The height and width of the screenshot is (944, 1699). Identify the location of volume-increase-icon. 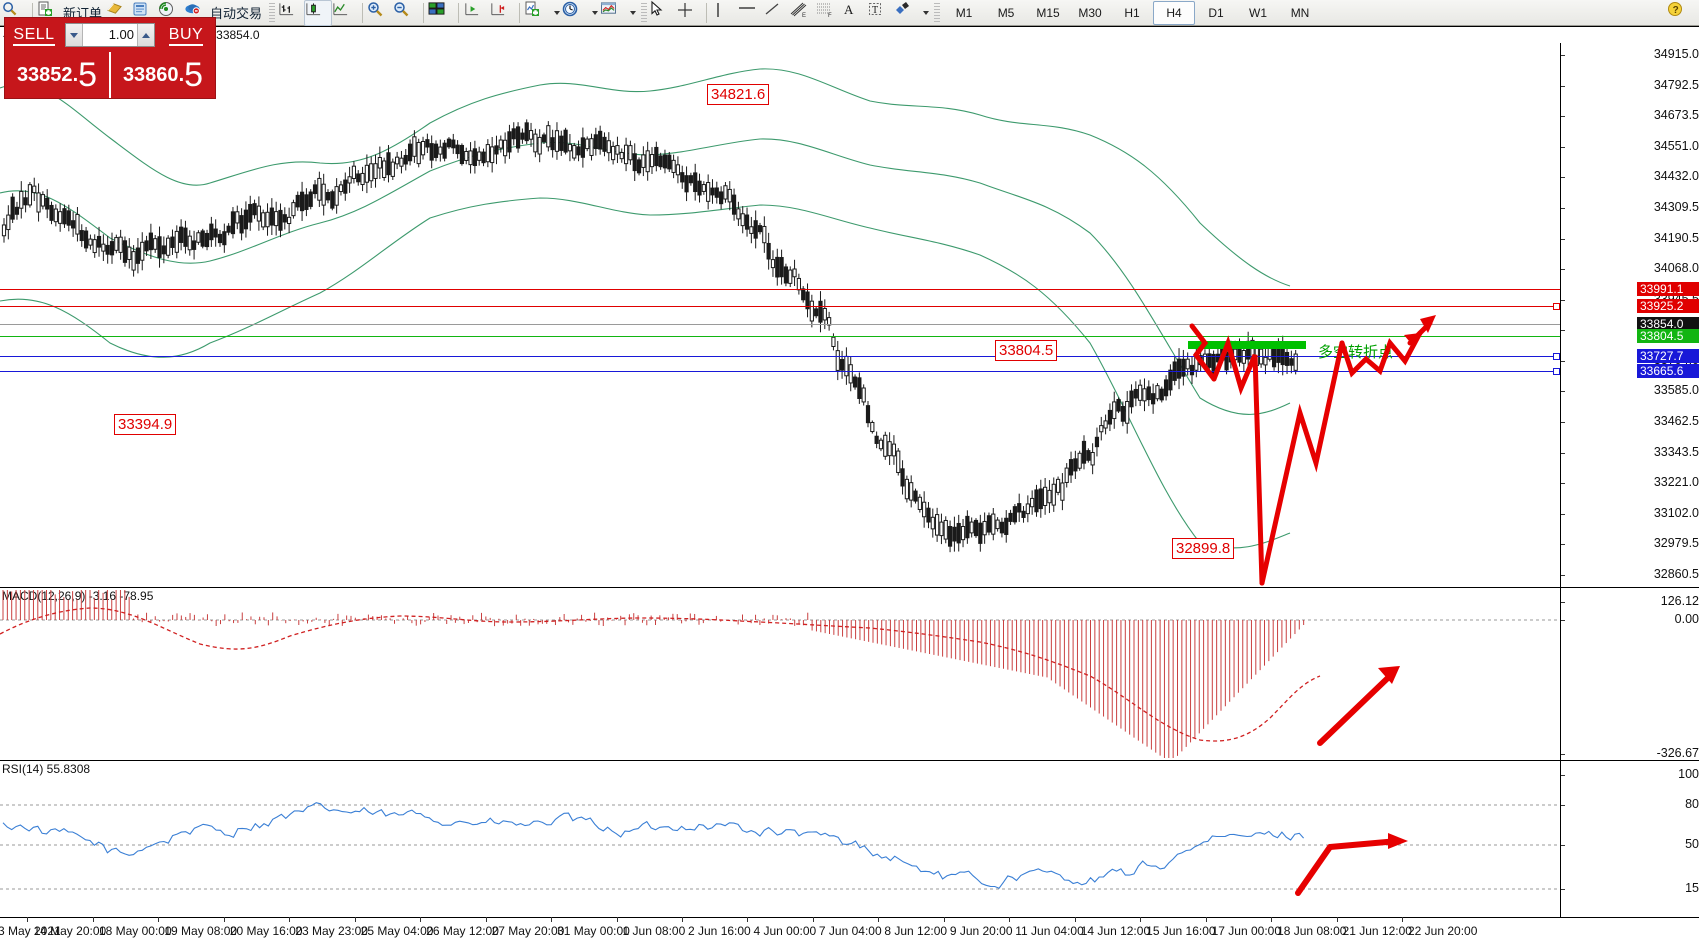
(145, 35).